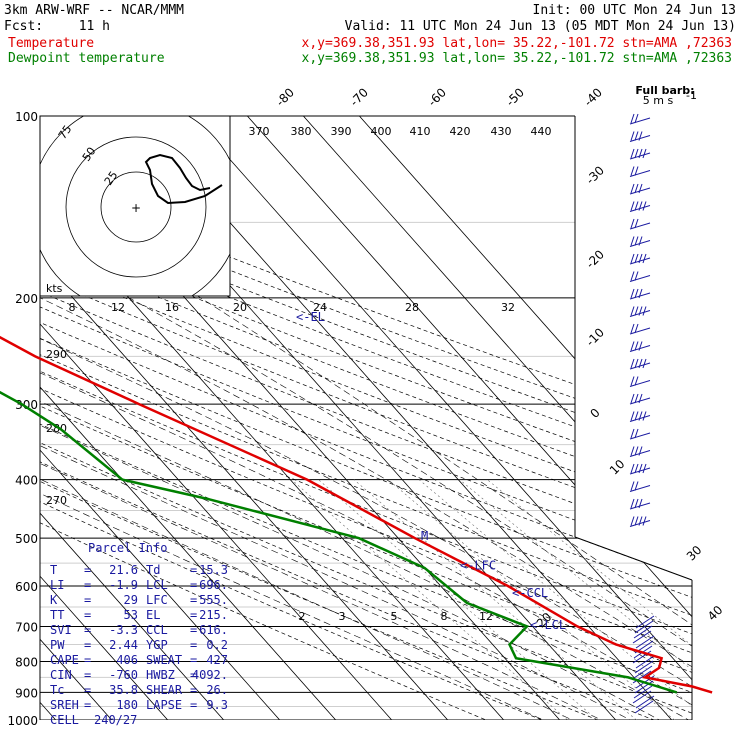 This screenshot has width=740, height=740. I want to click on pressure-label-100: 100, so click(26, 117).